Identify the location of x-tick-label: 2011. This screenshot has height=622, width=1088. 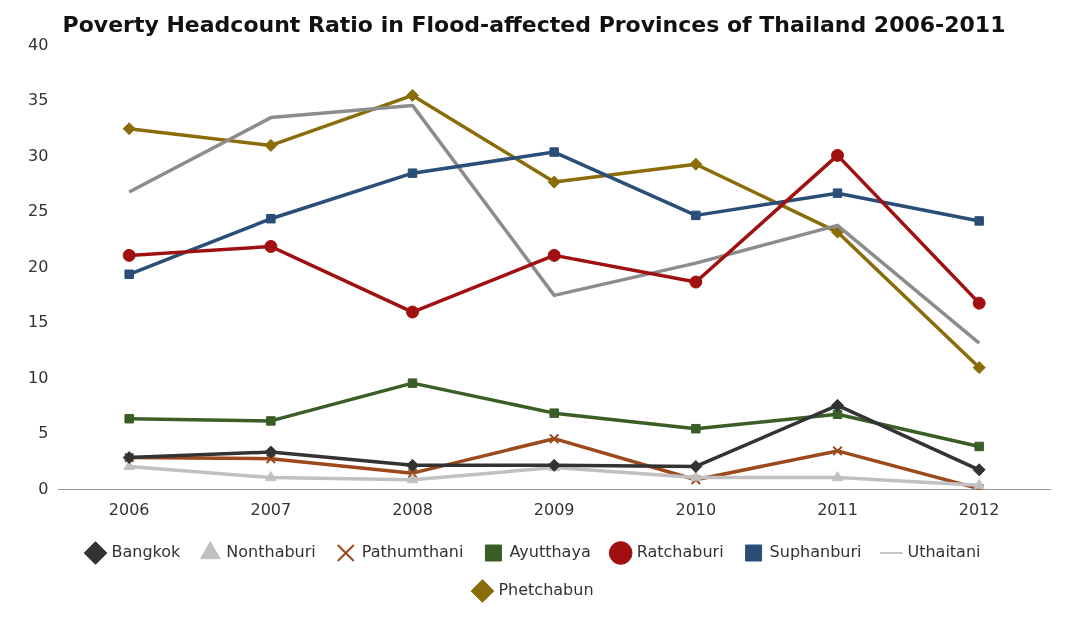
(837, 509).